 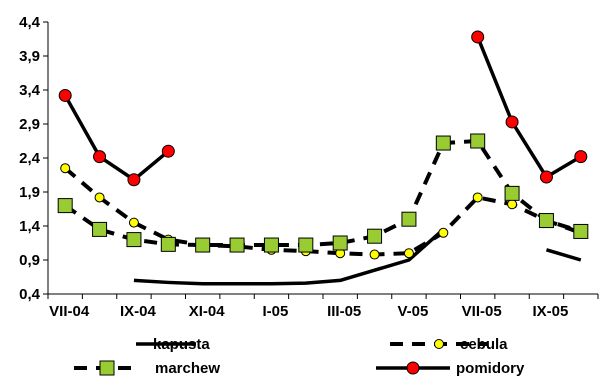 I want to click on y-tick-label: 4,4, so click(x=30, y=22).